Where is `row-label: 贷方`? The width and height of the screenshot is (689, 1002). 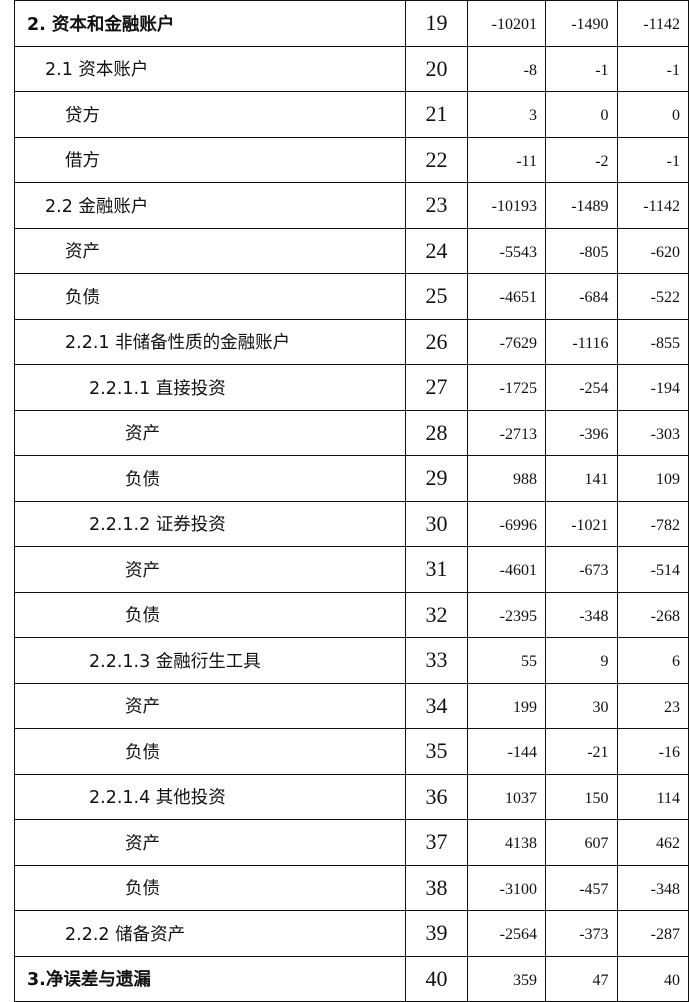 row-label: 贷方 is located at coordinates (210, 114).